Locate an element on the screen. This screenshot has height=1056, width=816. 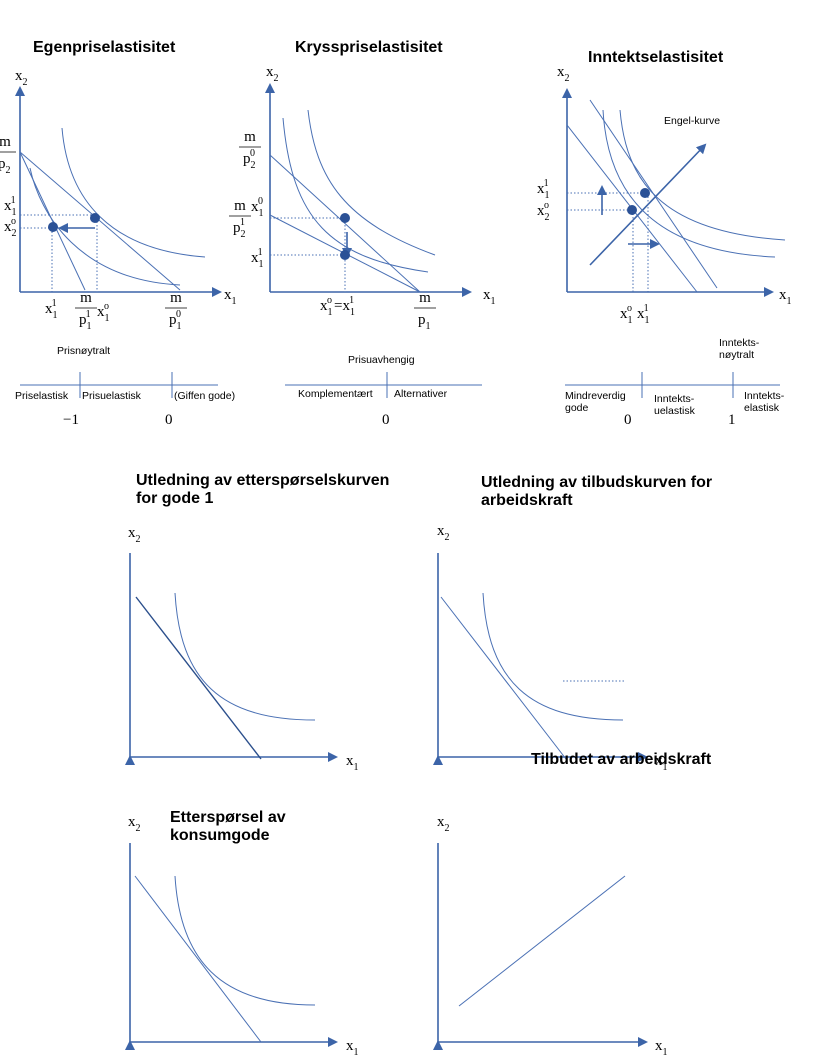
fraction-denominator: p10​ is located at coordinates (175, 320).